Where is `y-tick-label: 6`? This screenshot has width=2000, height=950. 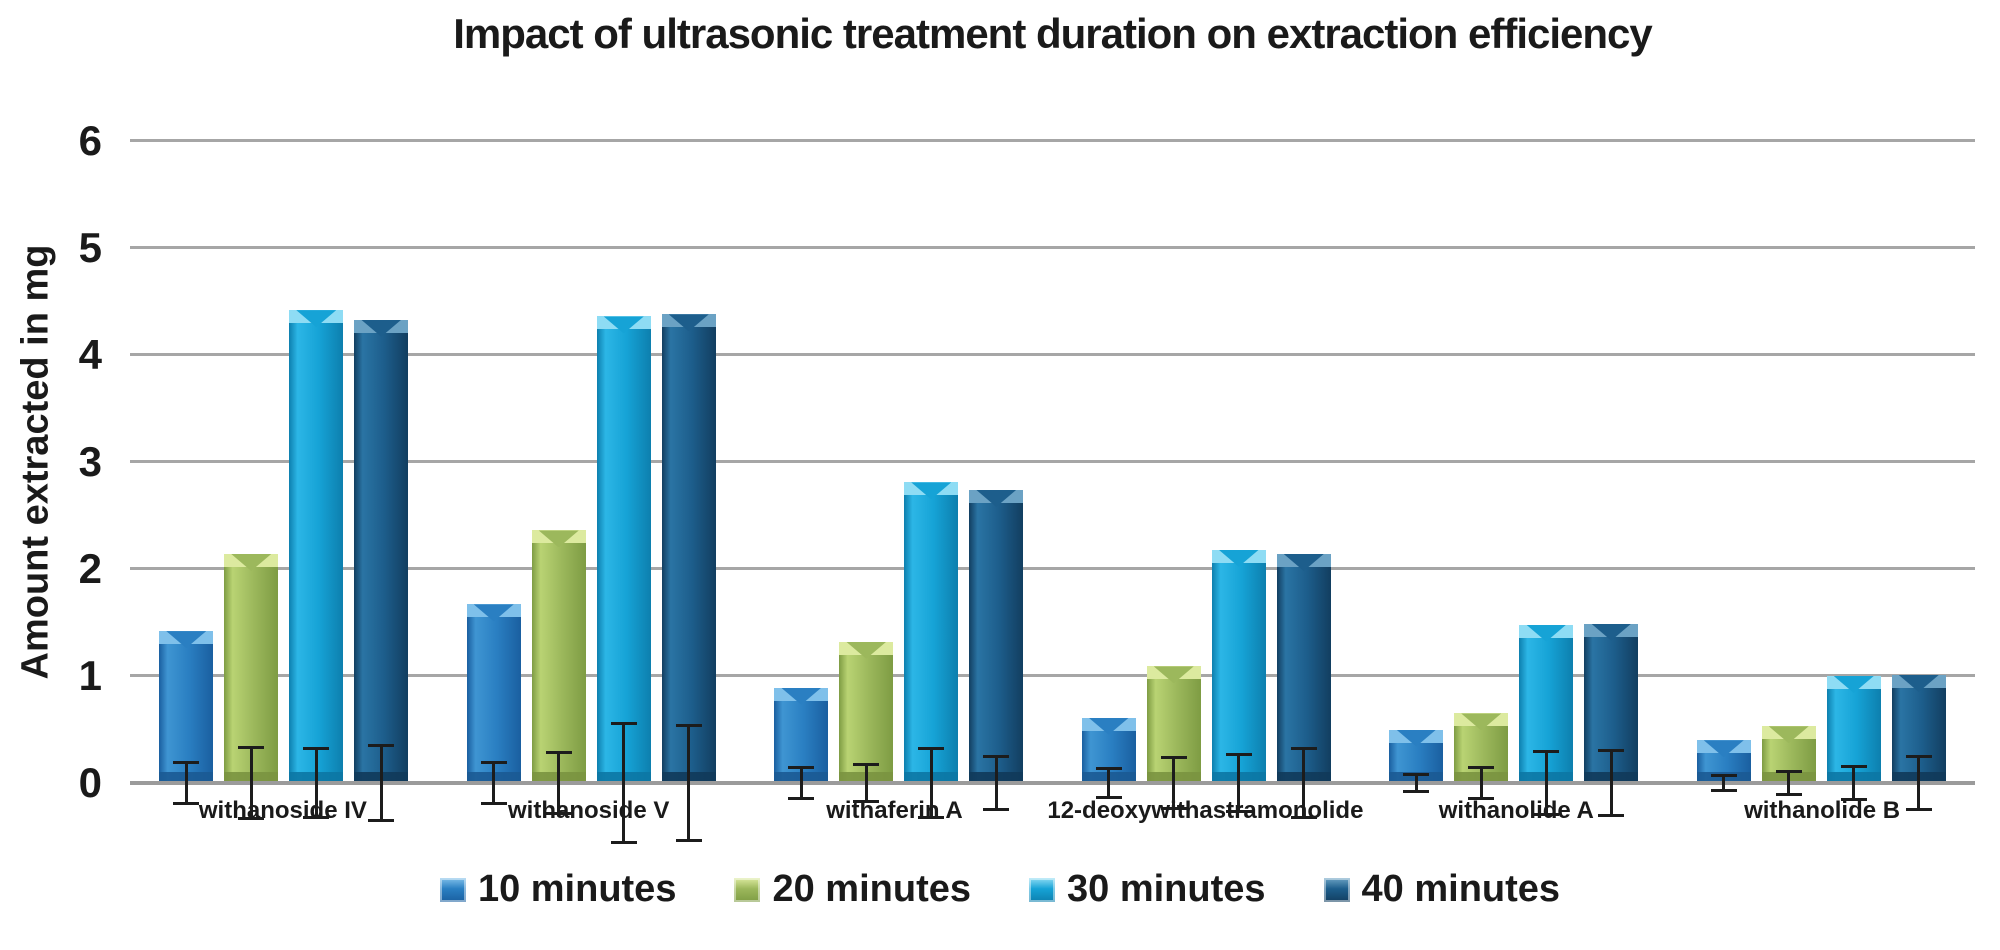
y-tick-label: 6 is located at coordinates (90, 140).